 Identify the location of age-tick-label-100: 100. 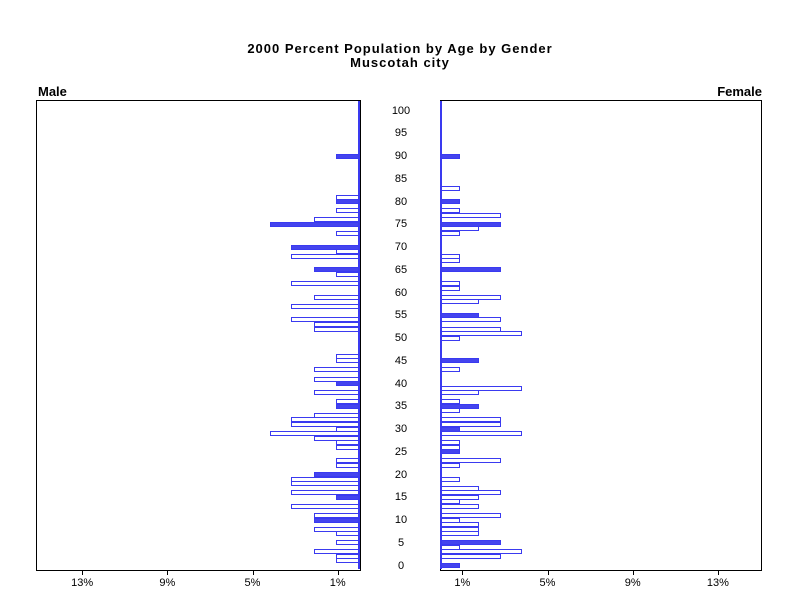
(401, 110).